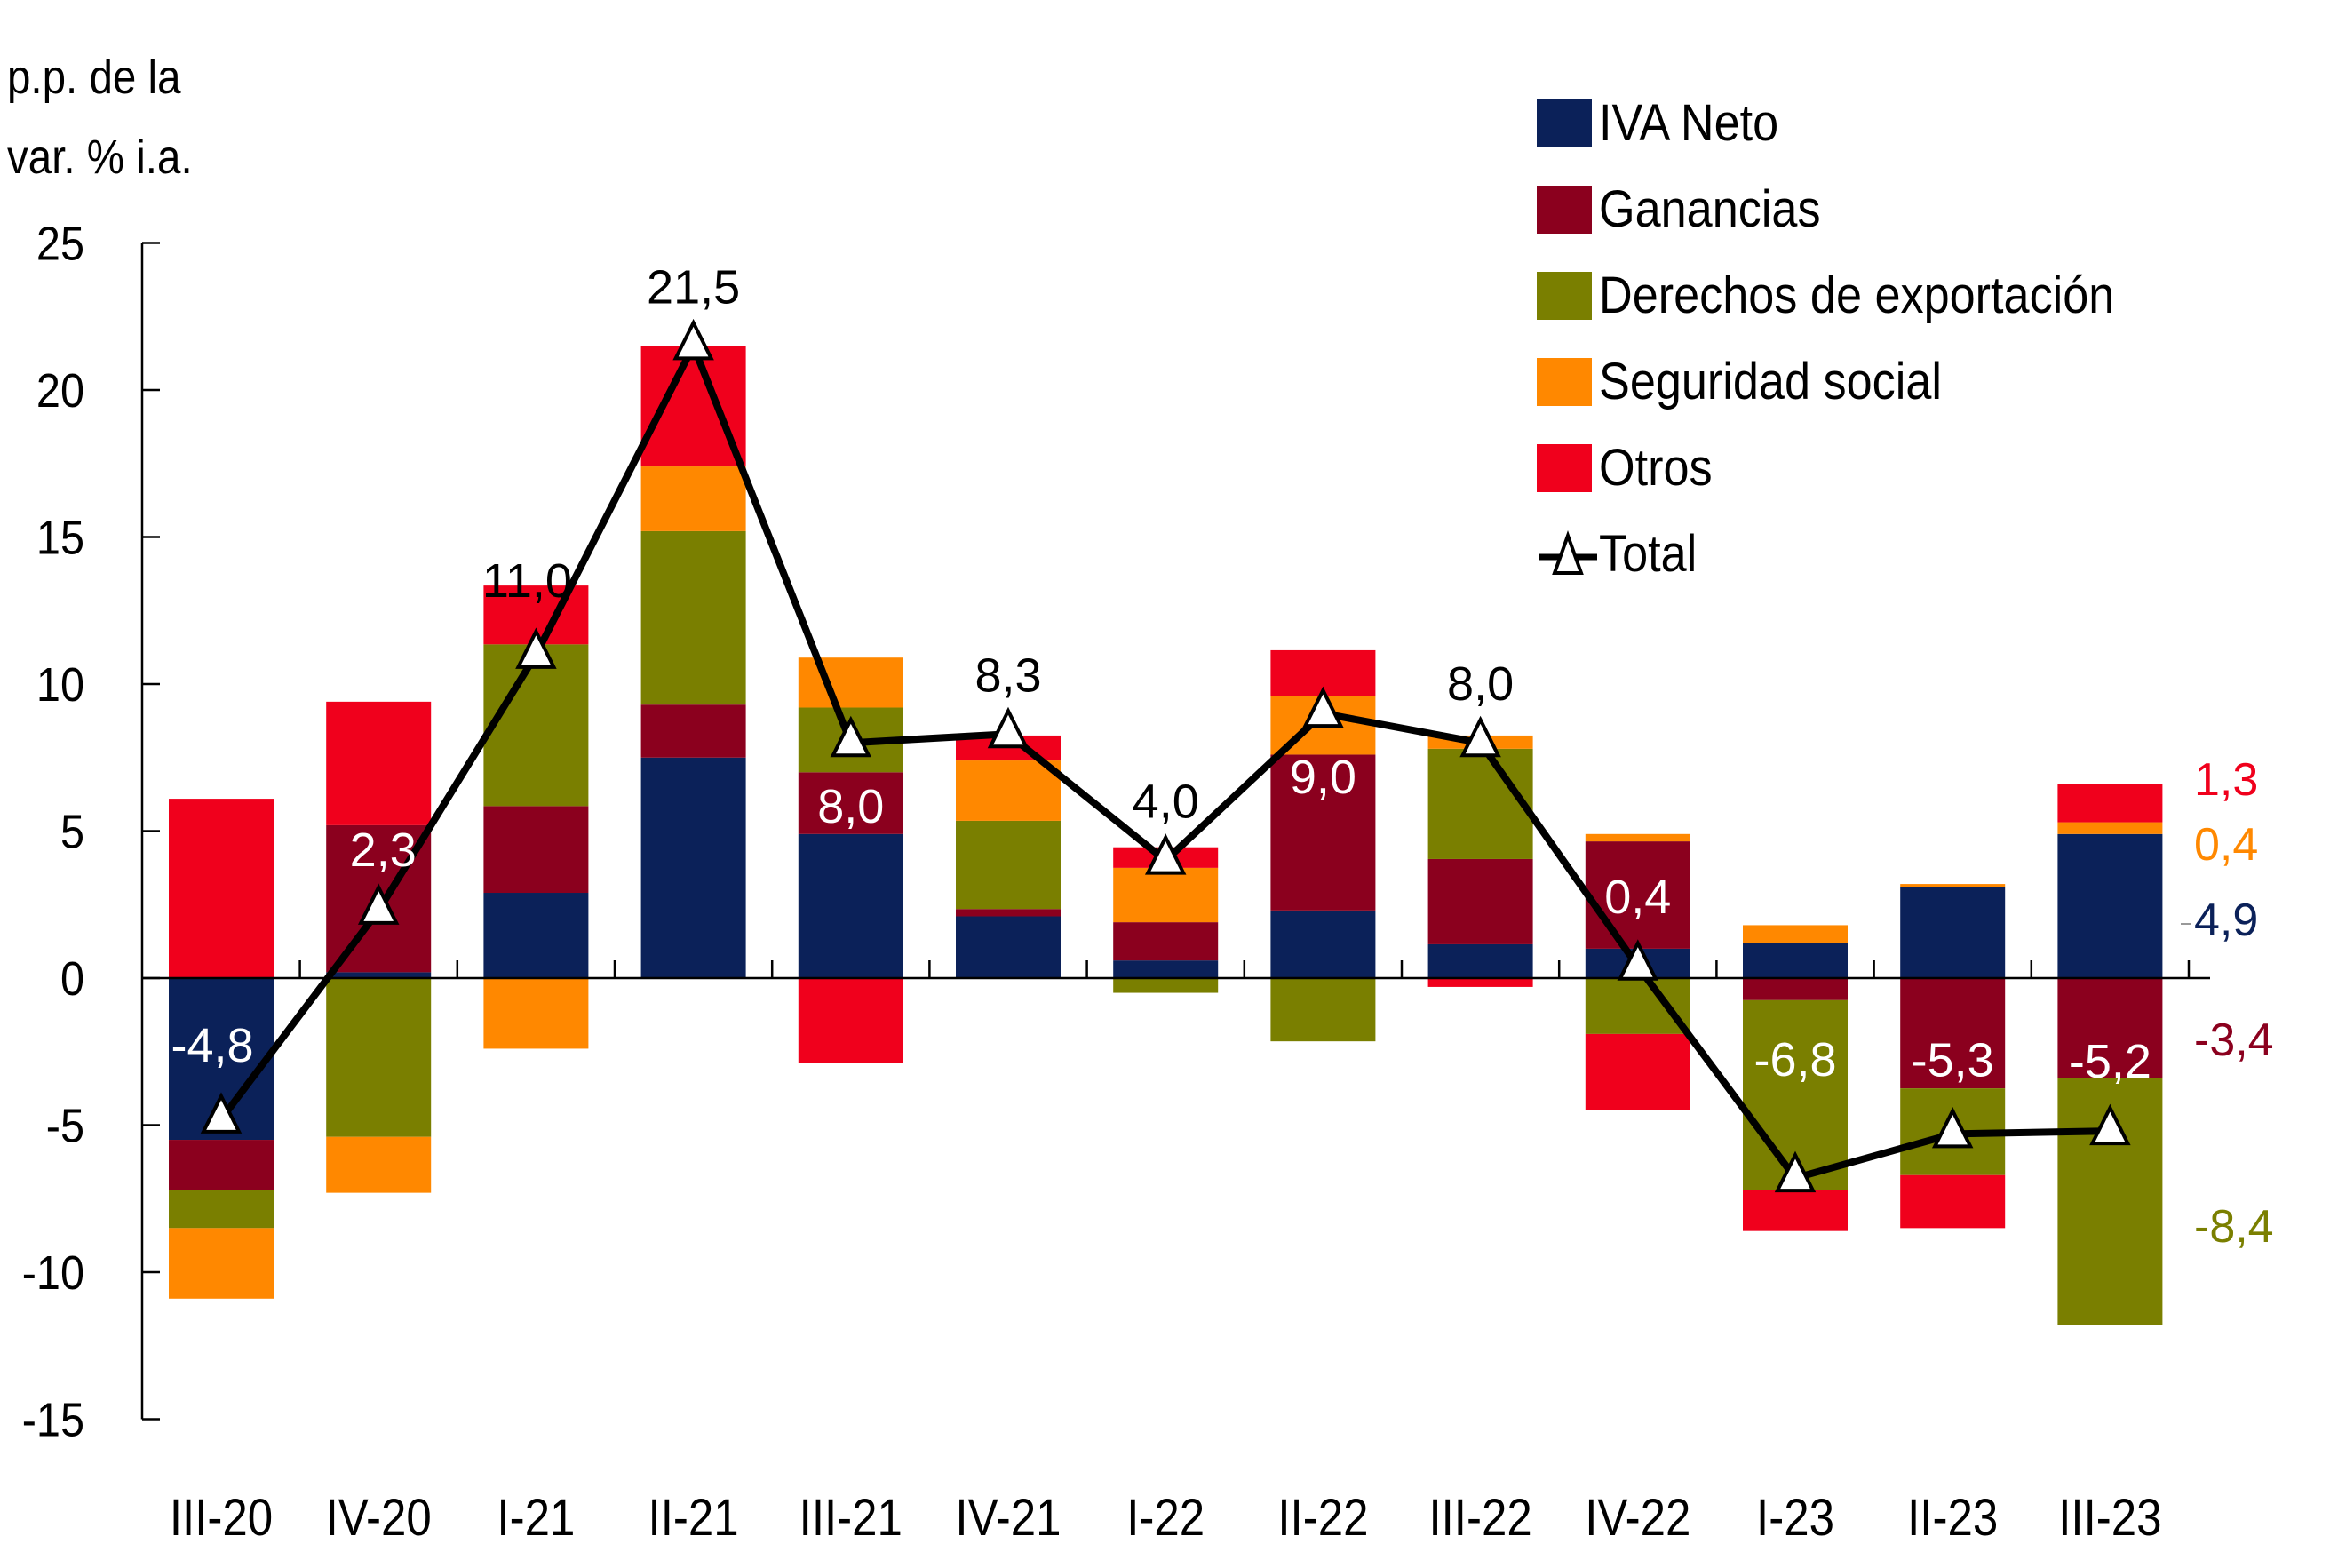 Image resolution: width=2330 pixels, height=1568 pixels. I want to click on total-value-label: 2,3, so click(383, 851).